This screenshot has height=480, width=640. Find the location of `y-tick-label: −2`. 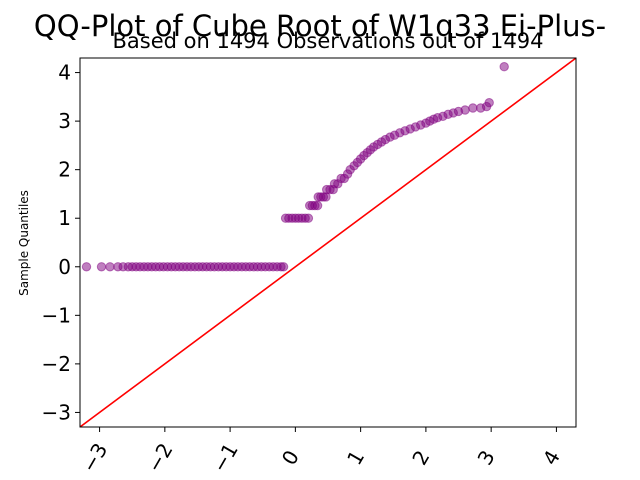

y-tick-label: −2 is located at coordinates (56, 364).